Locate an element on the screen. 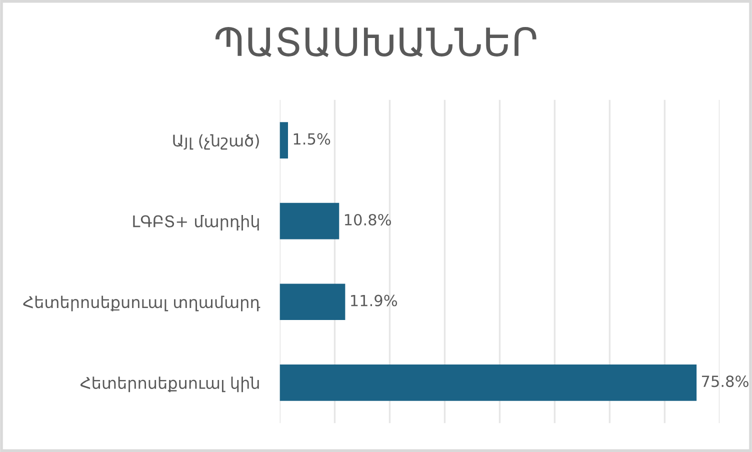 The height and width of the screenshot is (452, 752). y-tick-label: Հետերոսեքսուալ կին is located at coordinates (169, 384).